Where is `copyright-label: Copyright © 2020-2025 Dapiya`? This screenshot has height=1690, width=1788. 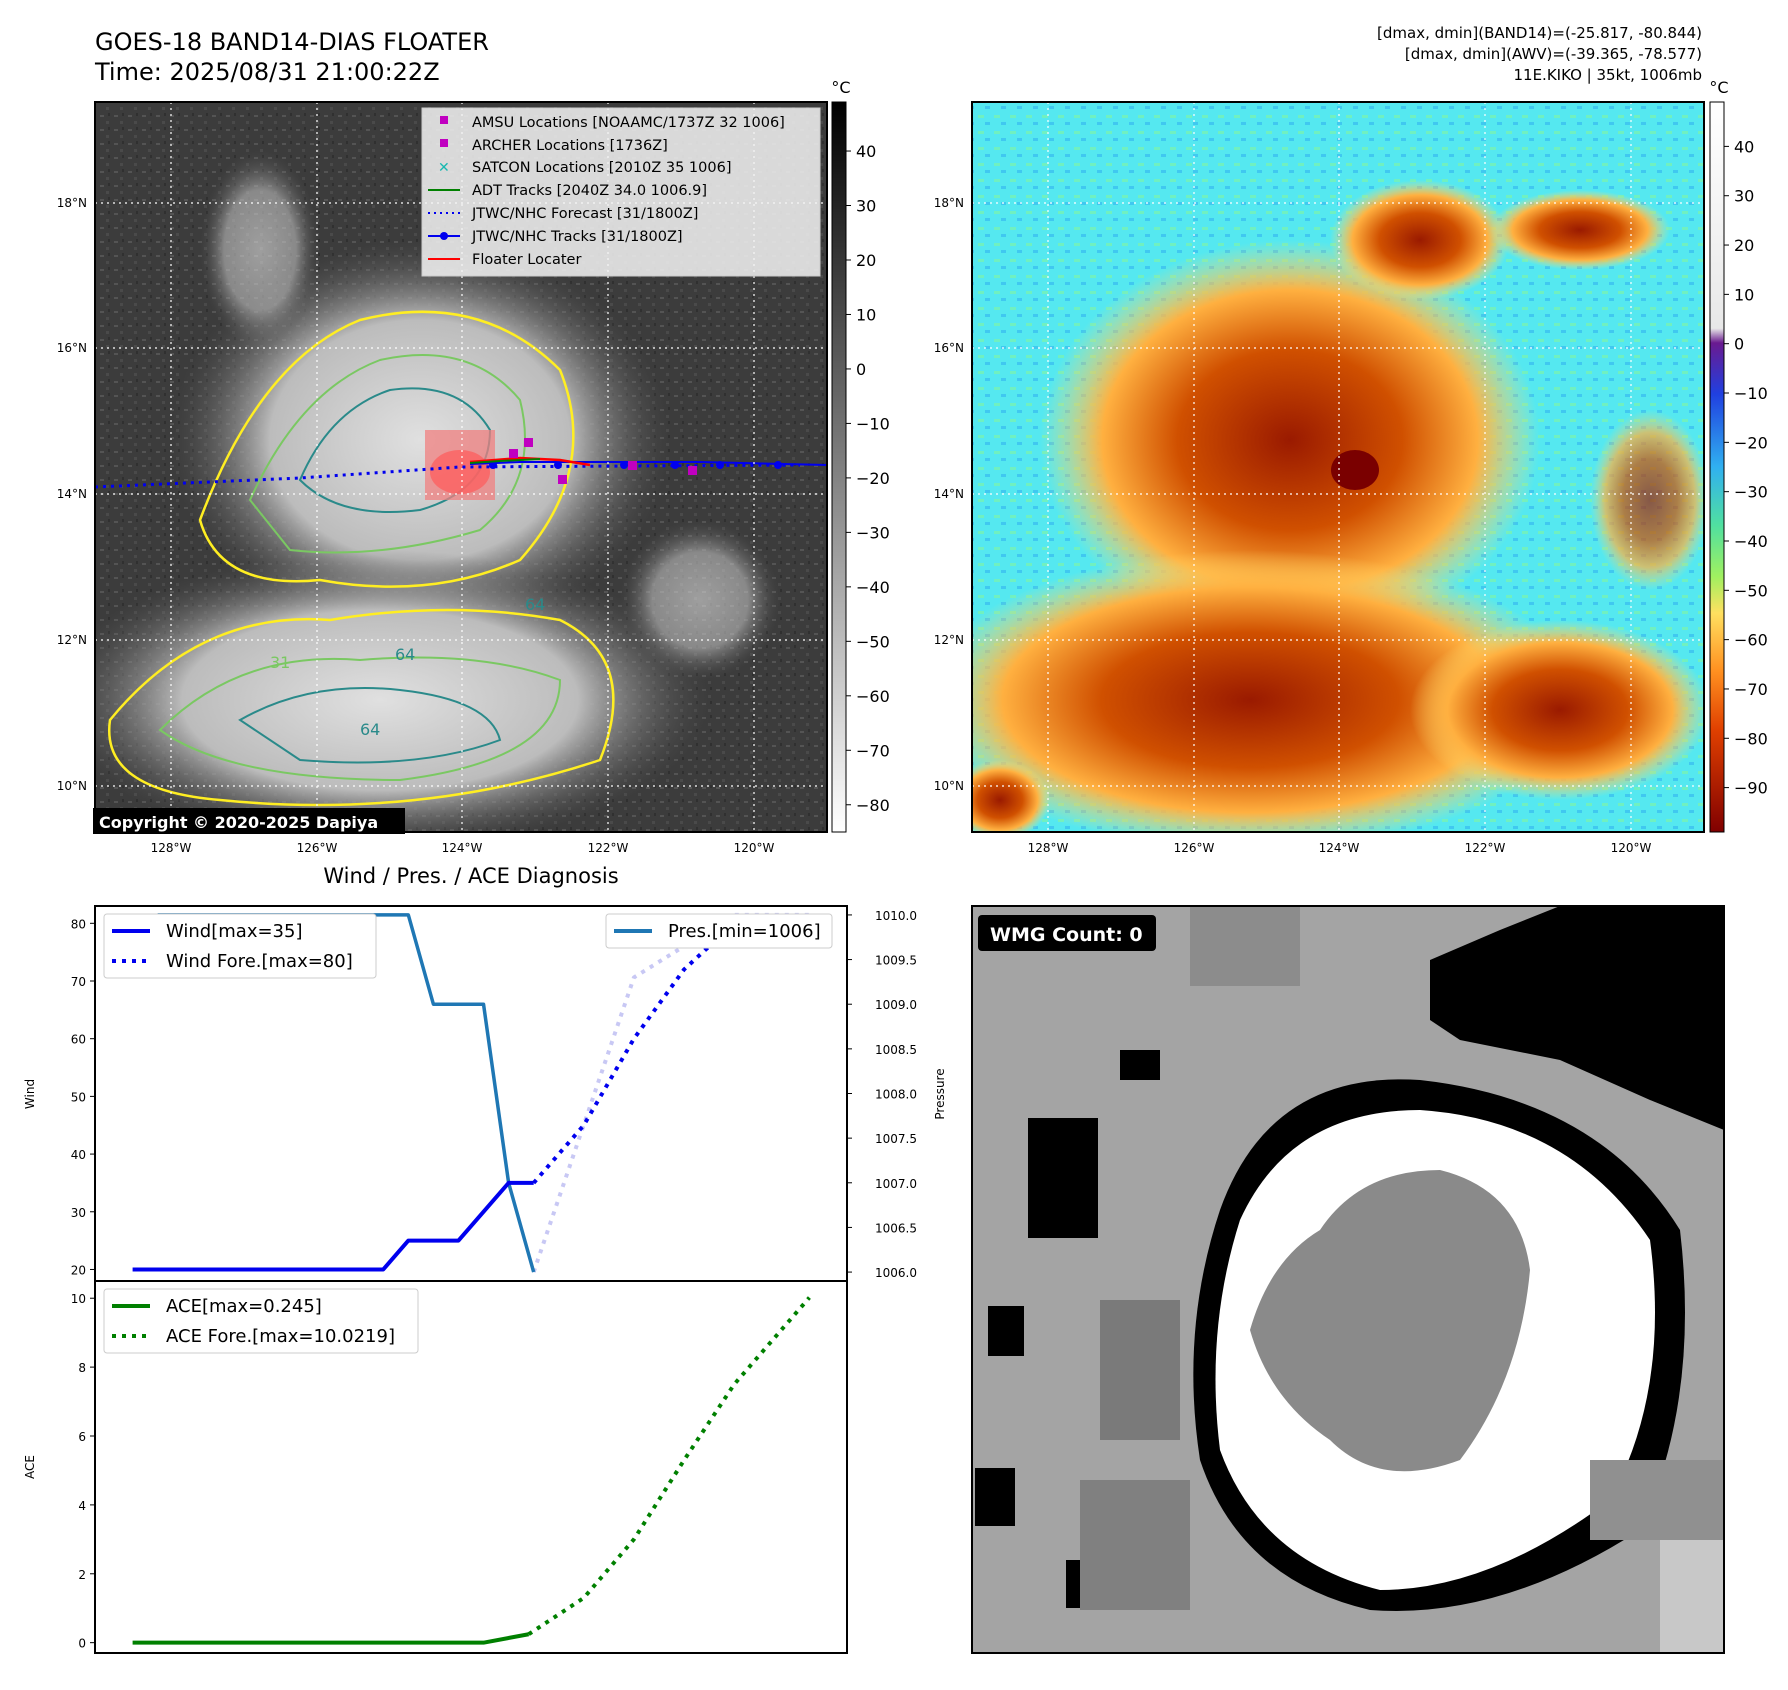
copyright-label: Copyright © 2020-2025 Dapiya is located at coordinates (238, 822).